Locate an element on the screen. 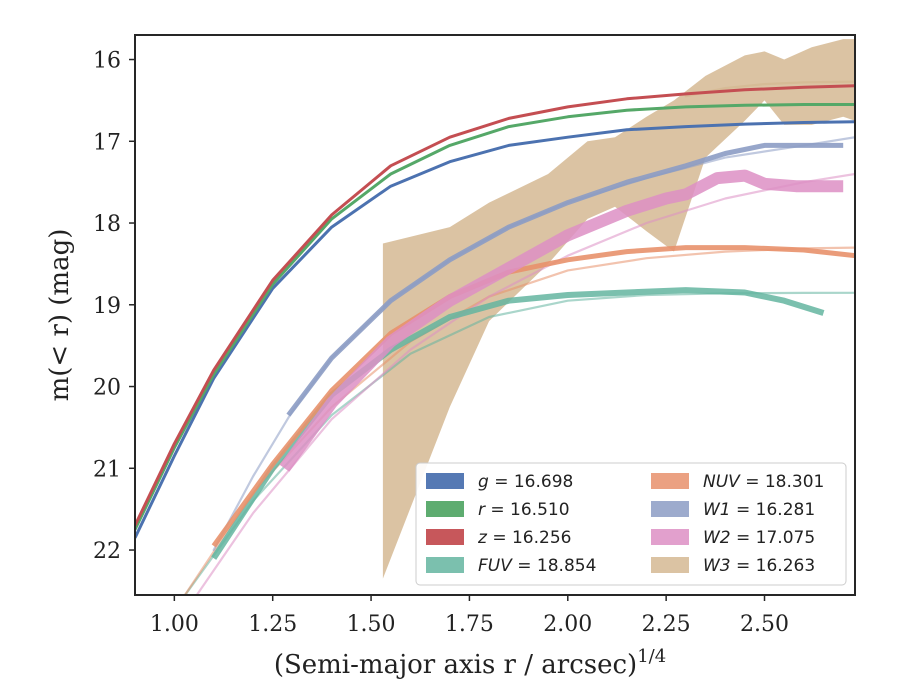 The height and width of the screenshot is (700, 900). legend-swatch-r is located at coordinates (445, 509).